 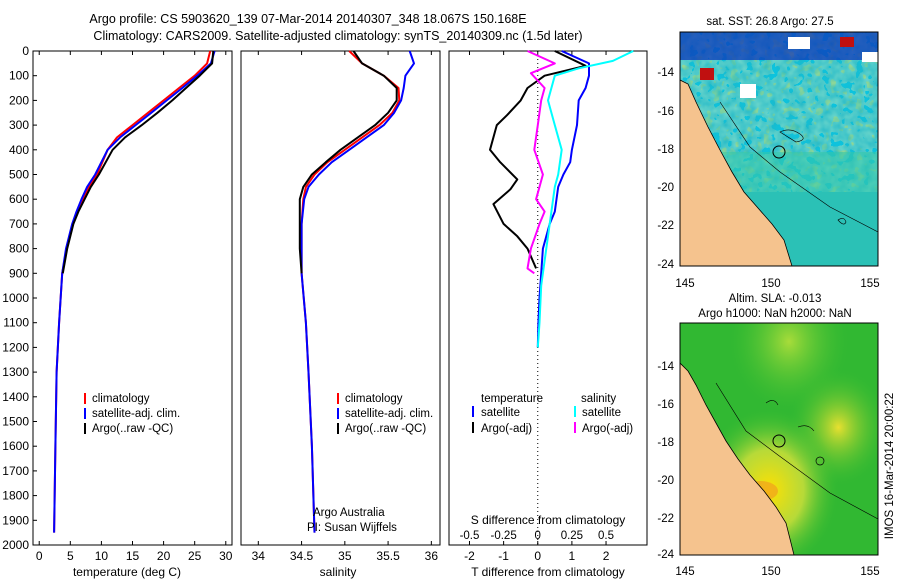 I want to click on y-tick-label: 1500, so click(x=15, y=422).